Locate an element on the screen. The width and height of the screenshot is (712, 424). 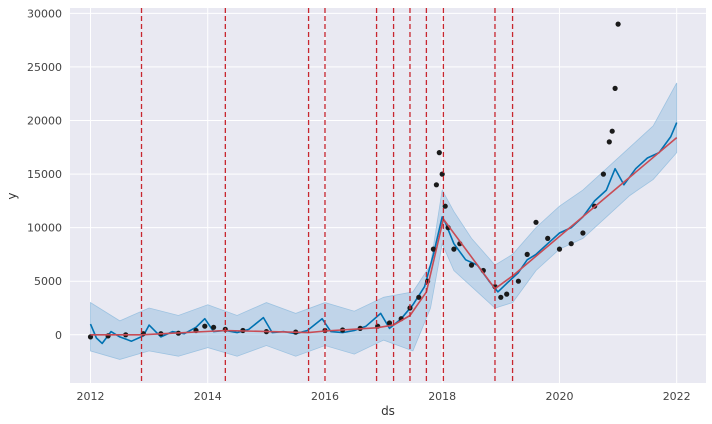
x-axis-label: ds is located at coordinates (388, 411).